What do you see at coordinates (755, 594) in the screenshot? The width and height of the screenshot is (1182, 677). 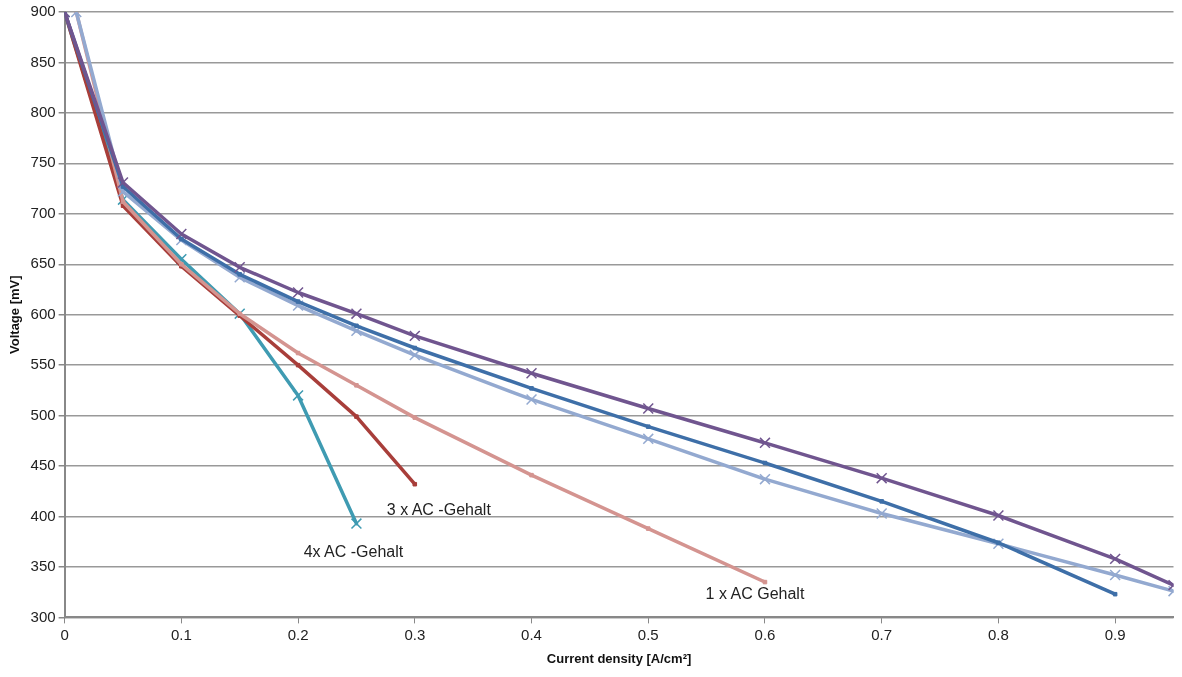 I see `series-label: 1 x AC Gehalt` at bounding box center [755, 594].